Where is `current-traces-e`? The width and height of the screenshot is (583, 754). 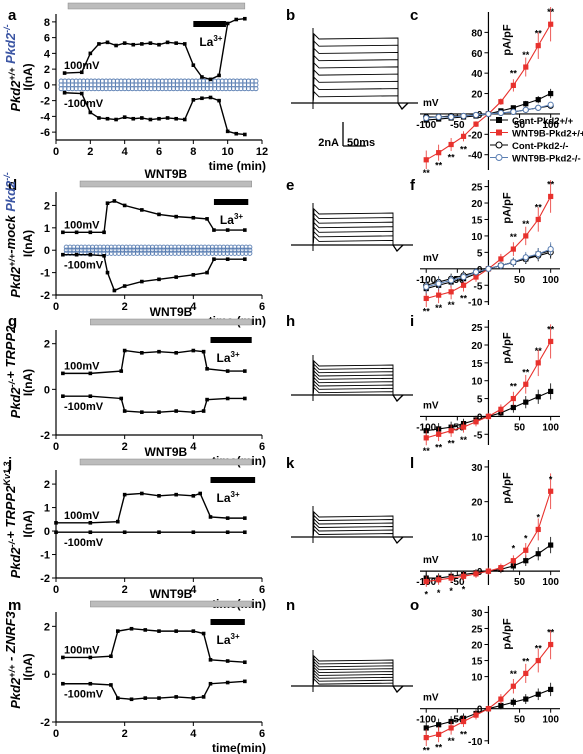
current-traces-e is located at coordinates (352, 227).